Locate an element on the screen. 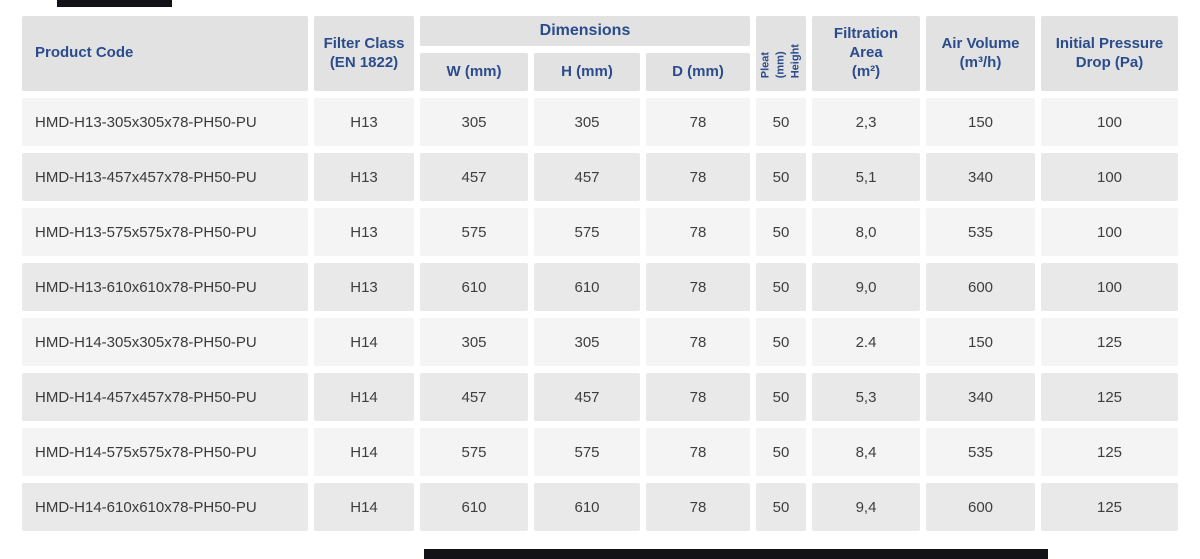  col-header-dimensions-group: Dimensions is located at coordinates (585, 31).